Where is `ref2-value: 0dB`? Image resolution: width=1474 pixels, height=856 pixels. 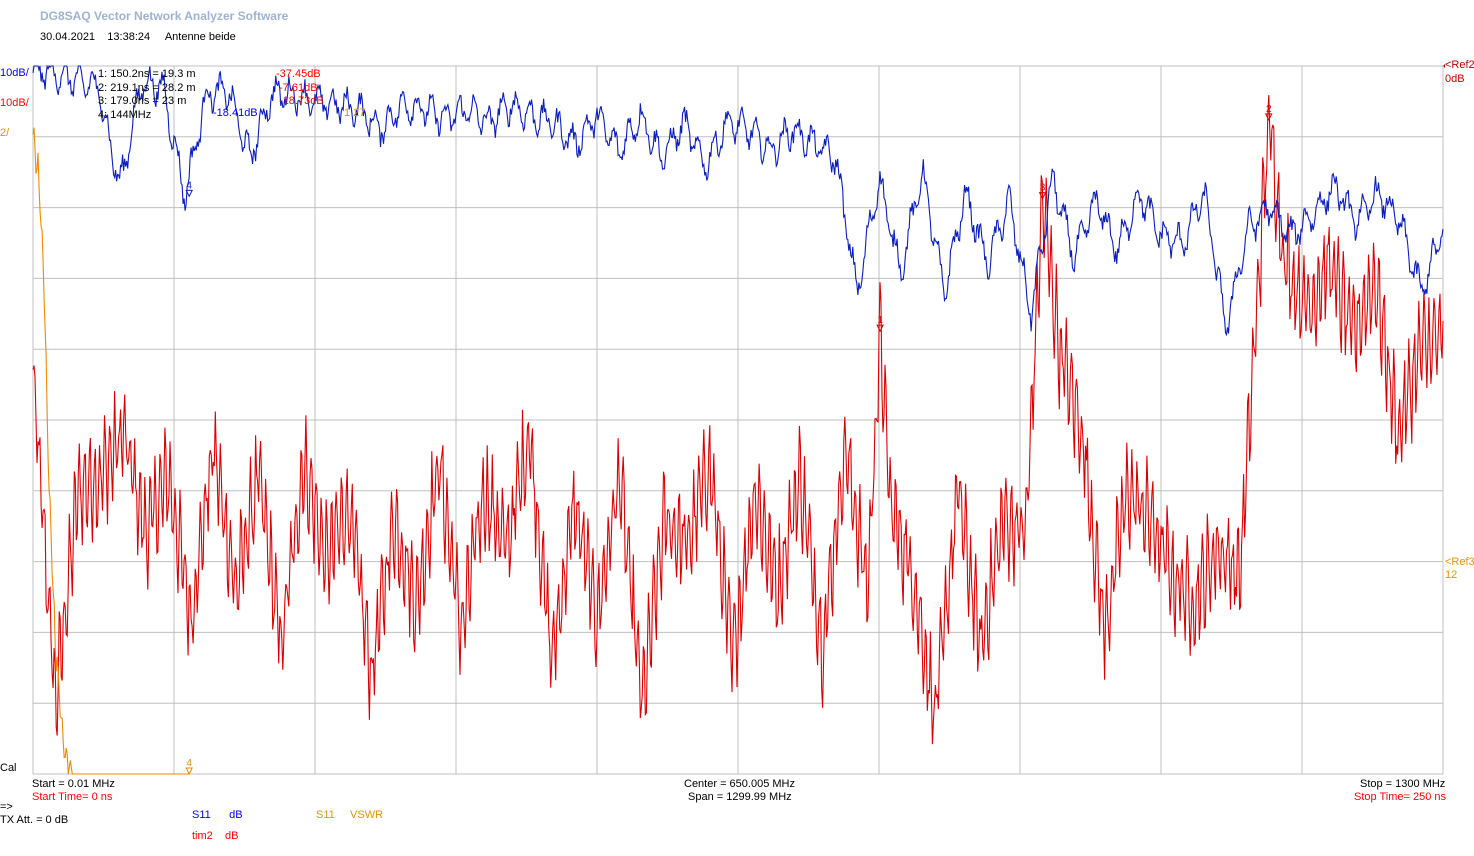 ref2-value: 0dB is located at coordinates (1455, 79).